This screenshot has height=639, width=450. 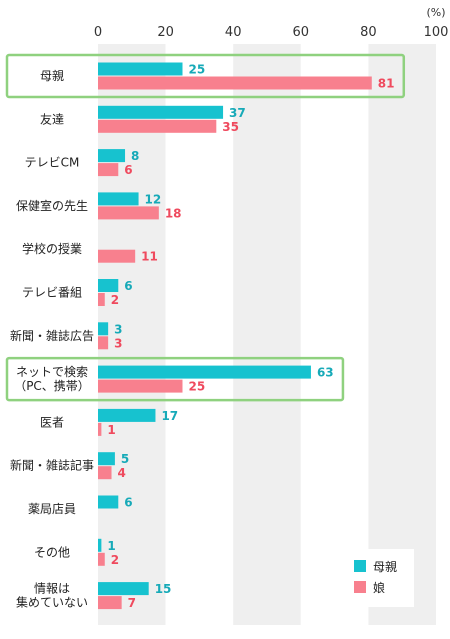 I want to click on data-label: 8, so click(x=135, y=156).